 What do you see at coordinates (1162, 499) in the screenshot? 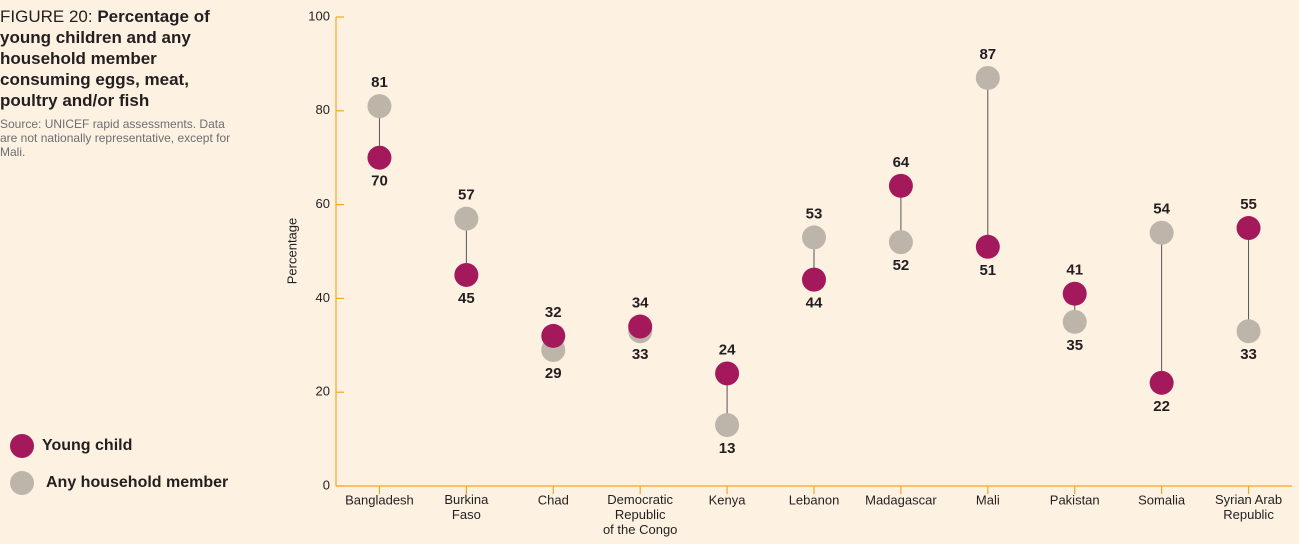
I see `x-tick-label: Somalia` at bounding box center [1162, 499].